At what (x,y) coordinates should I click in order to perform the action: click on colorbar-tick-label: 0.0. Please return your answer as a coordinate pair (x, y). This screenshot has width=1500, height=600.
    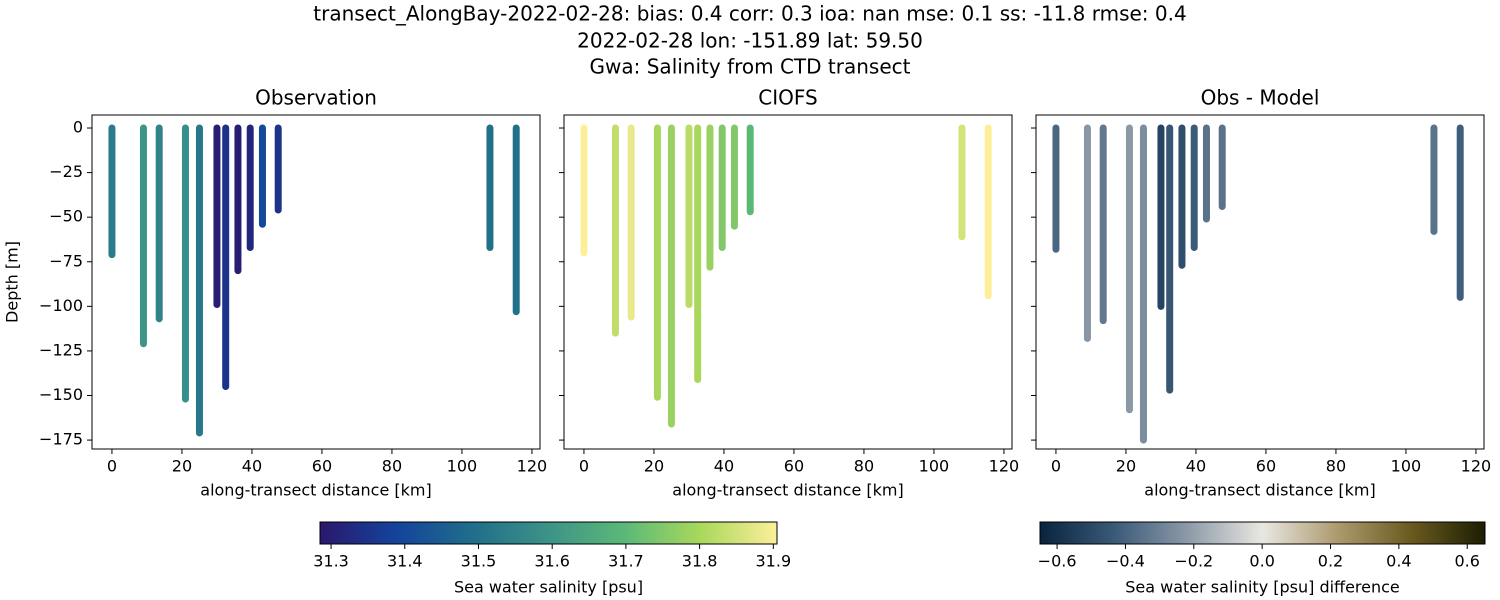
    Looking at the image, I should click on (1261, 561).